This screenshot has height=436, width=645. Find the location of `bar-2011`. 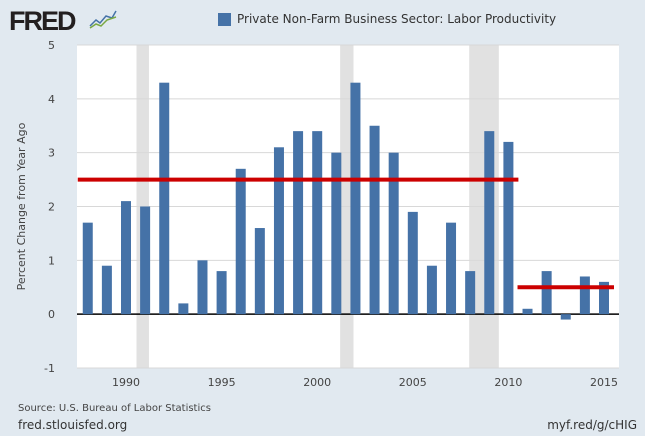

bar-2011 is located at coordinates (527, 311).